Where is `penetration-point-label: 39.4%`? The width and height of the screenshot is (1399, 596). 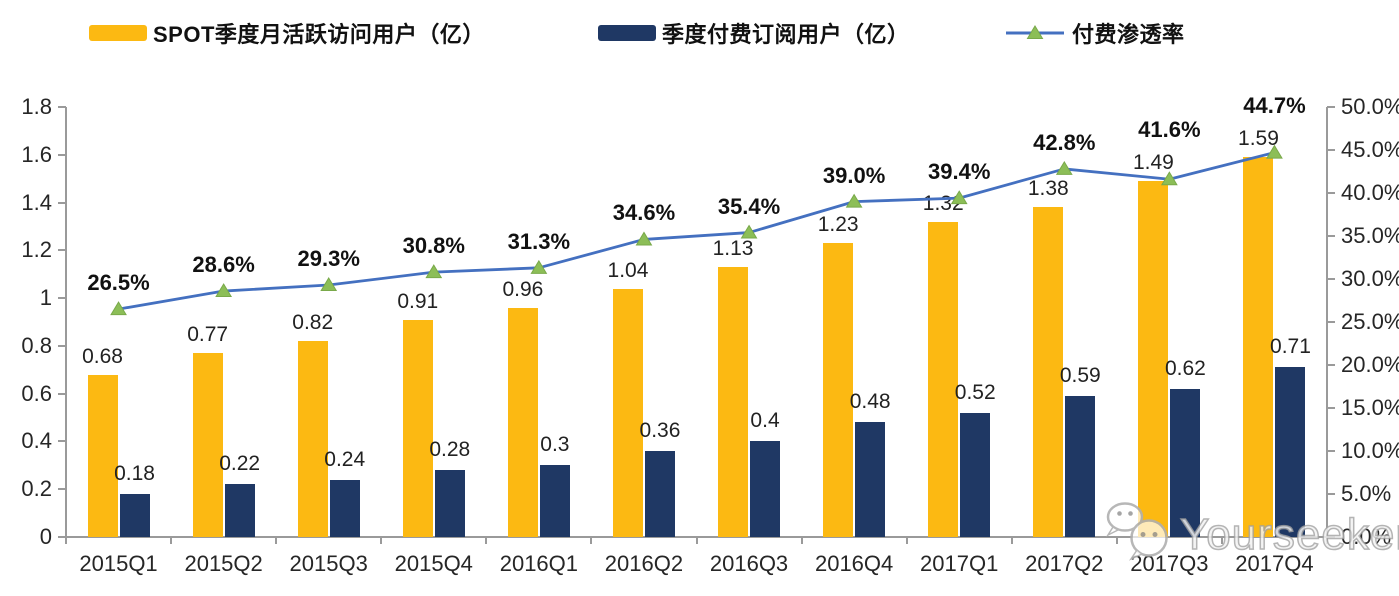 penetration-point-label: 39.4% is located at coordinates (959, 172).